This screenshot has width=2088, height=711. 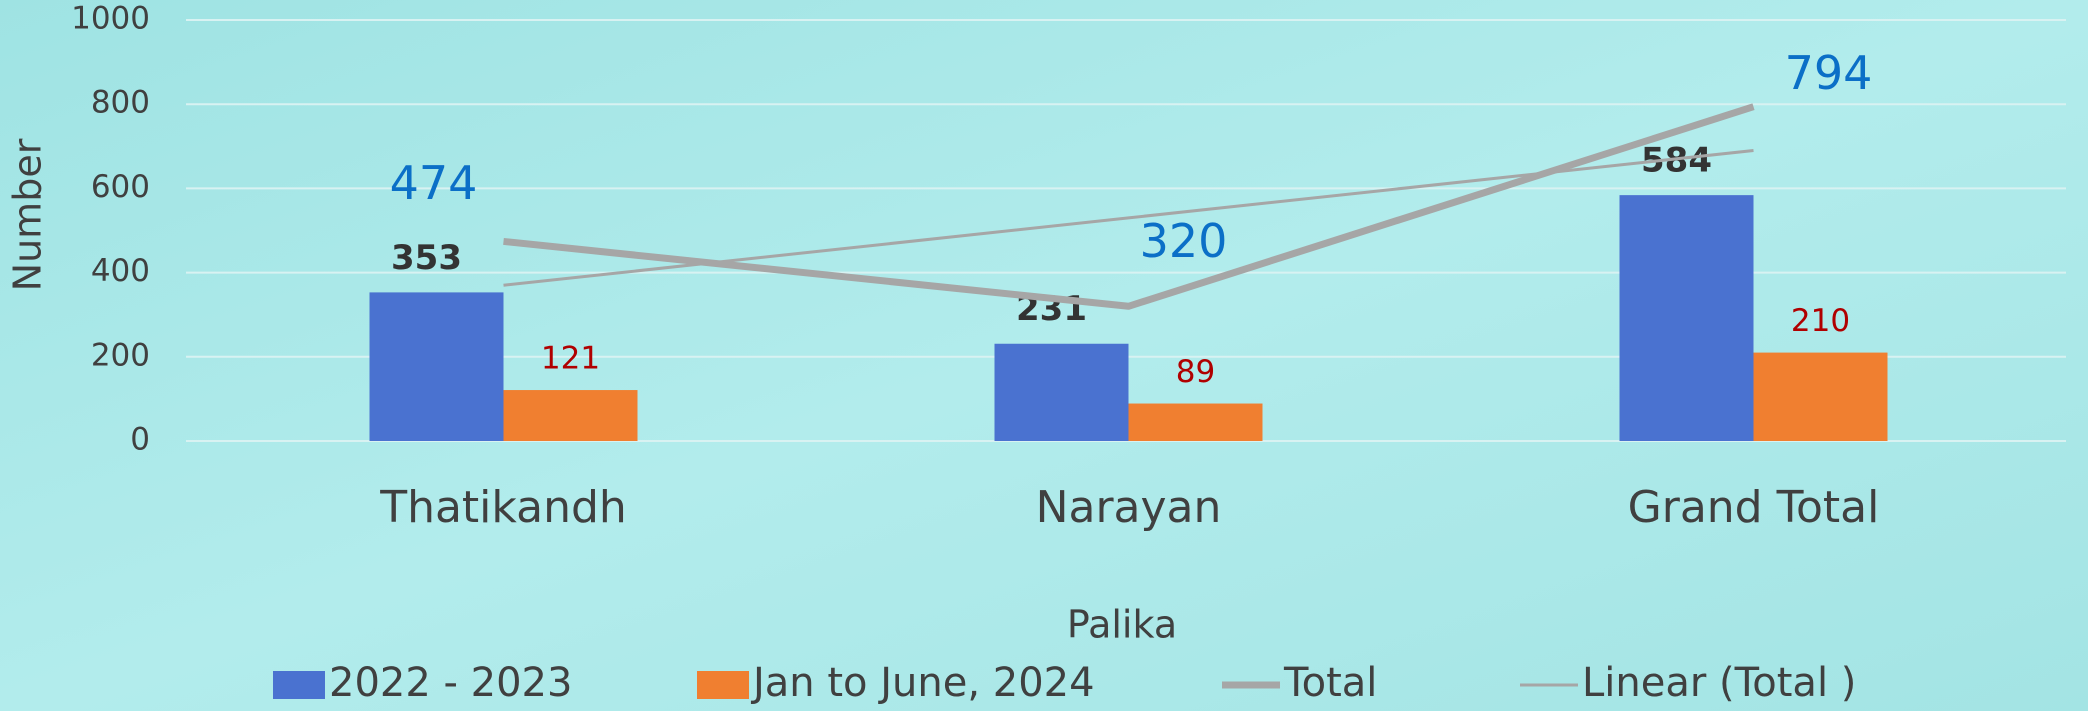 I want to click on x-tick-label: Narayan, so click(x=1129, y=507).